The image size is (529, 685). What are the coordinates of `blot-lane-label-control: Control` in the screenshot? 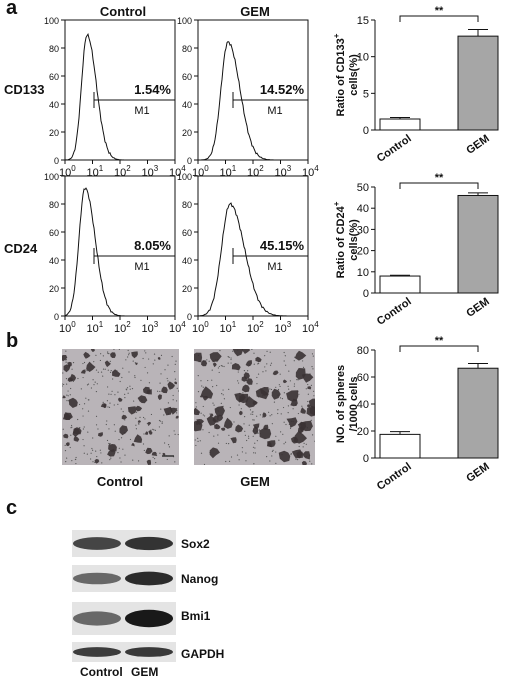 It's located at (101, 672).